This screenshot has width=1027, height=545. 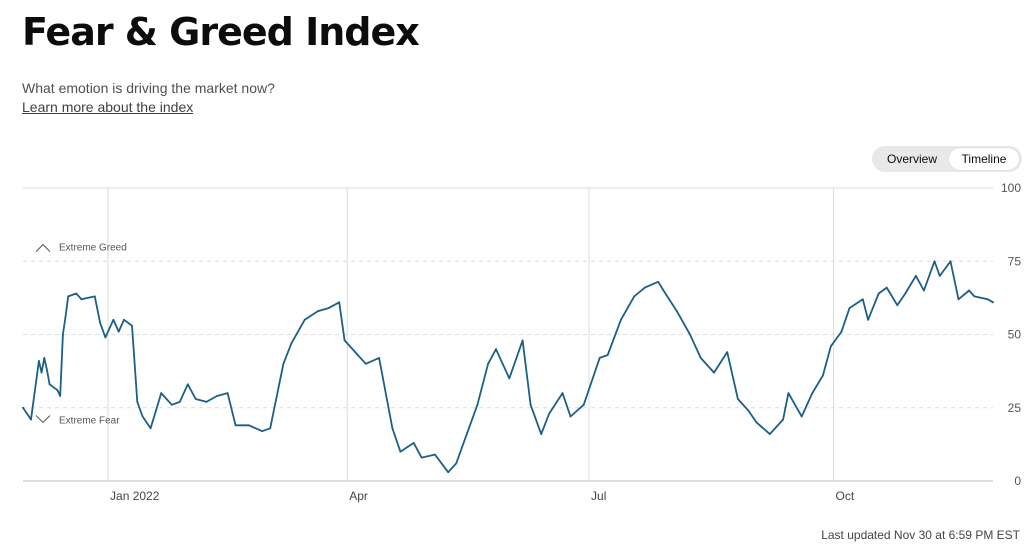 What do you see at coordinates (108, 107) in the screenshot?
I see `learn-more-link: Learn more about the index` at bounding box center [108, 107].